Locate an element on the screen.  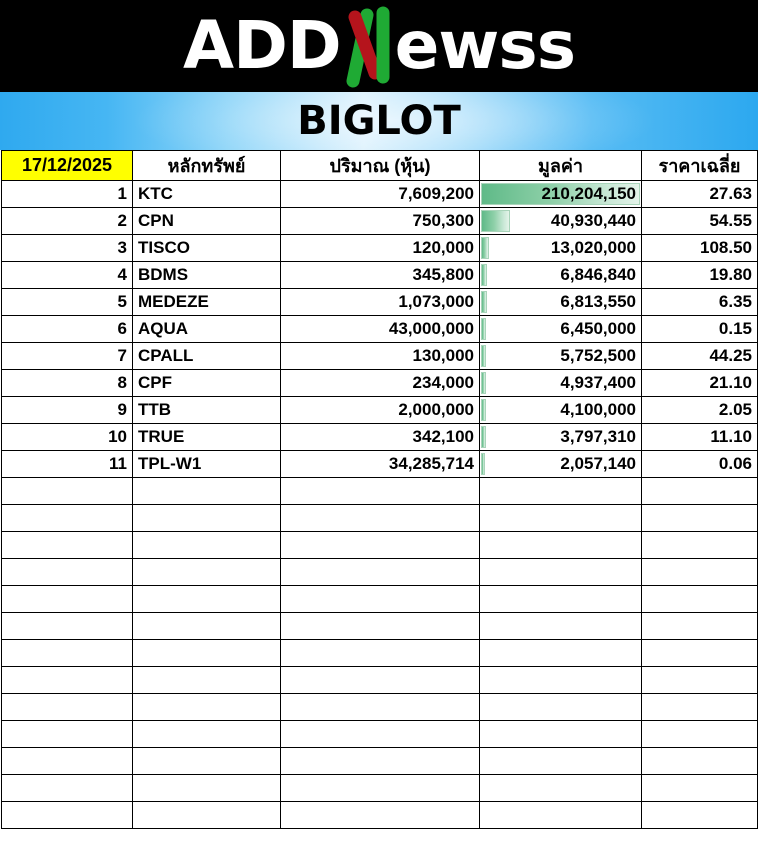
row-value-text: 6,813,550 is located at coordinates (598, 301).